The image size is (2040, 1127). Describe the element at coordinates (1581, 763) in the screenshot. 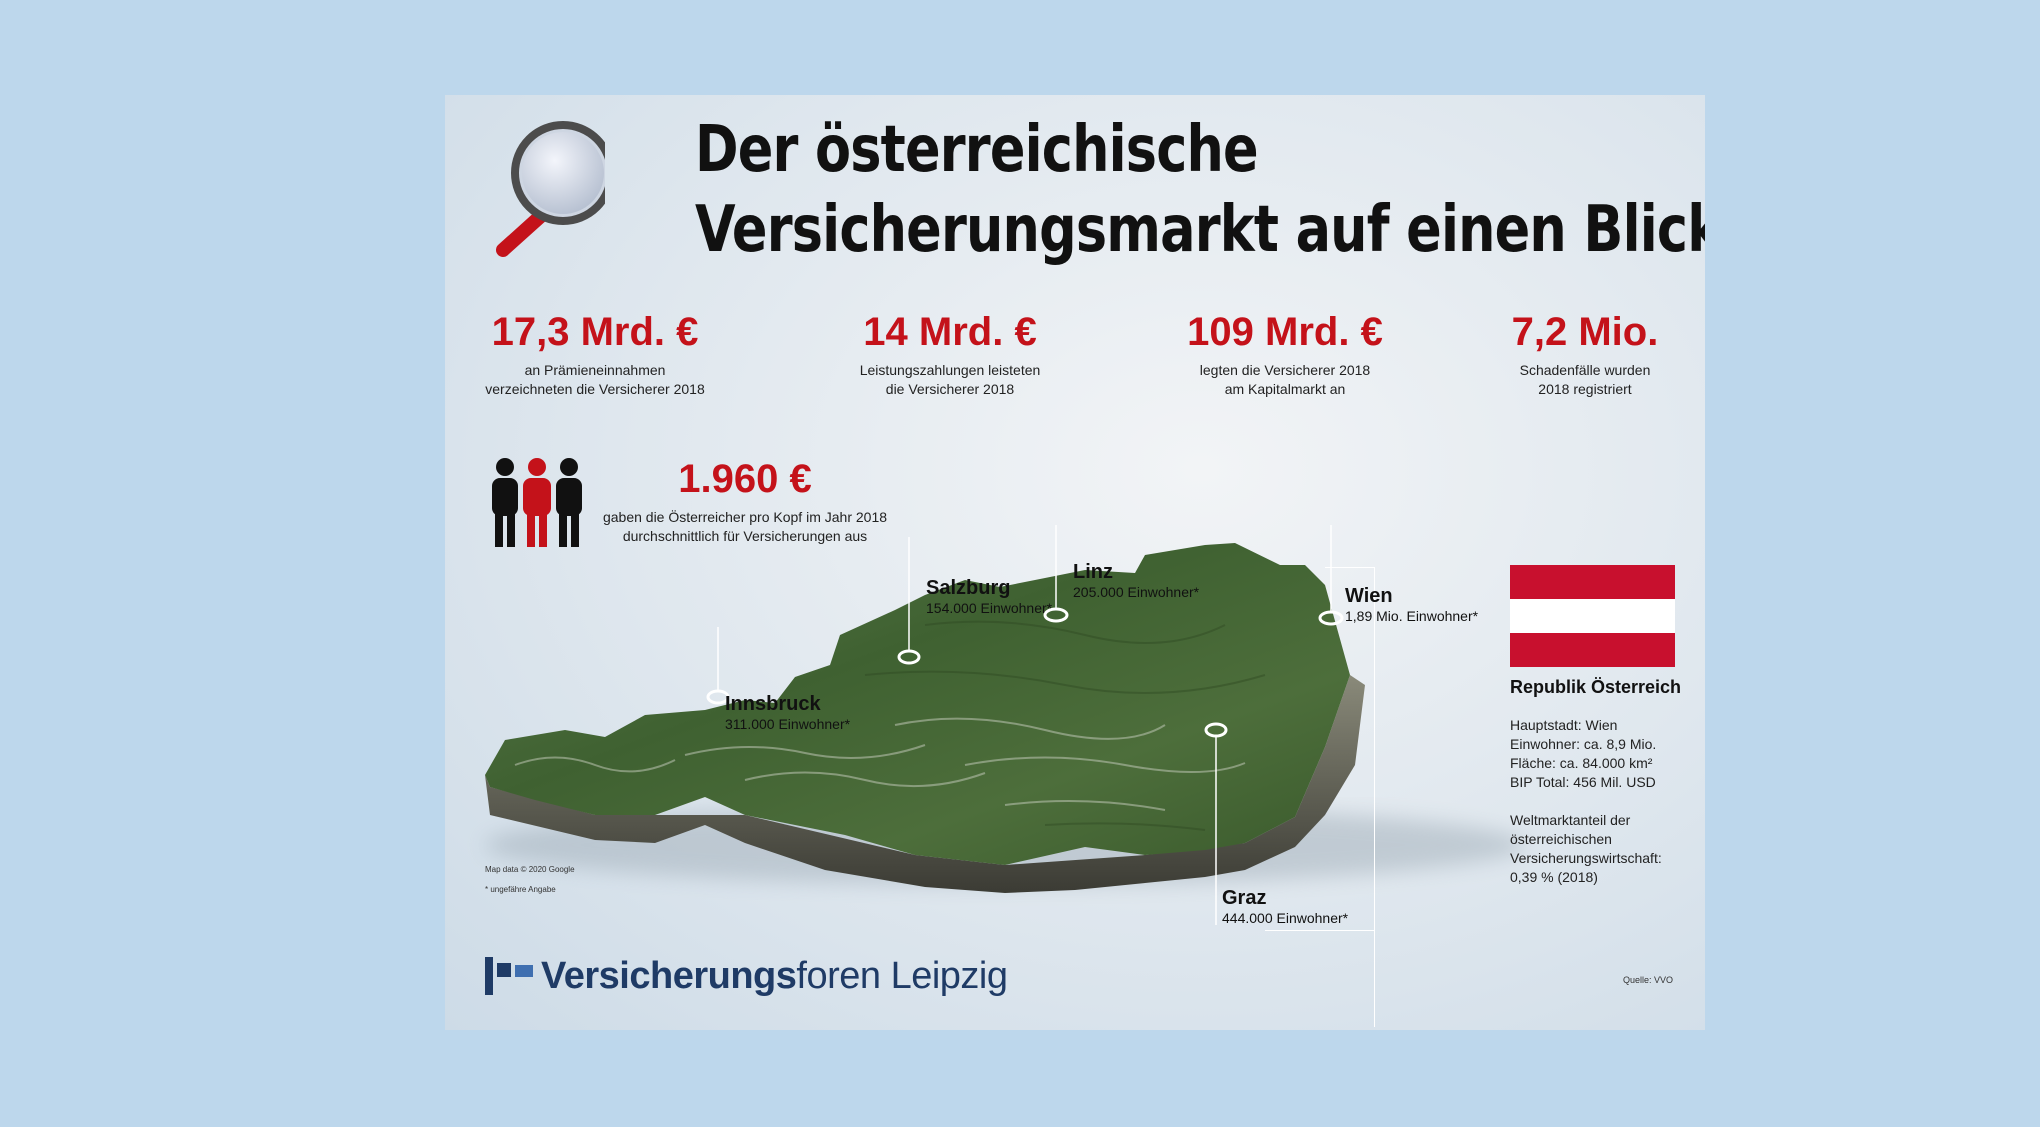

I see `country-area: Fläche: ca. 84.000 km²` at that location.